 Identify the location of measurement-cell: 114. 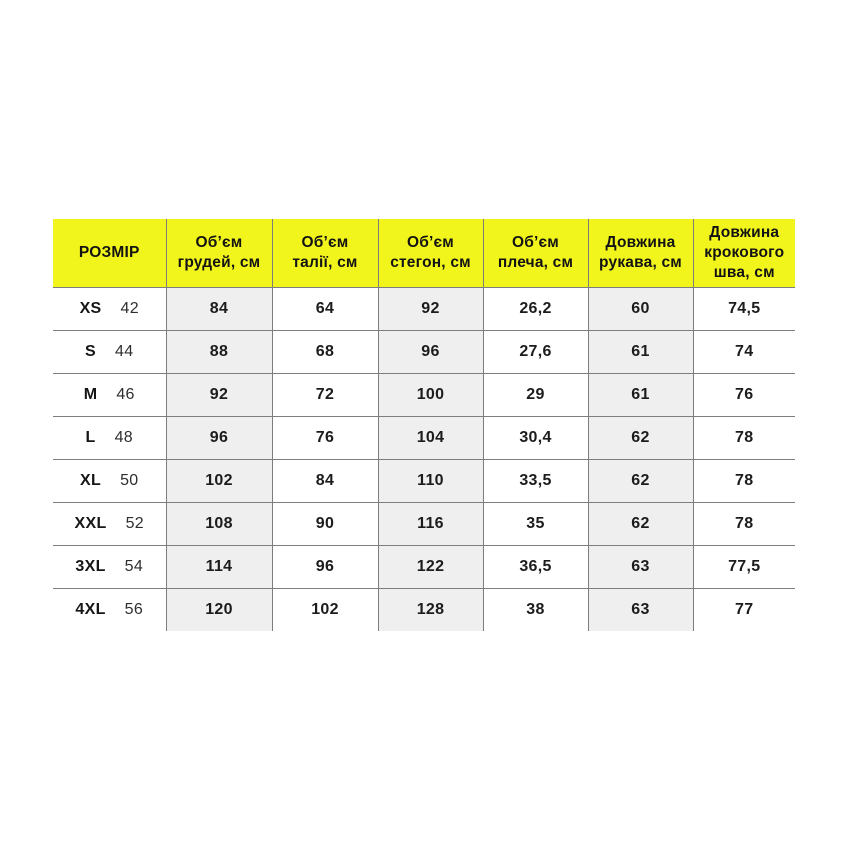
(219, 566).